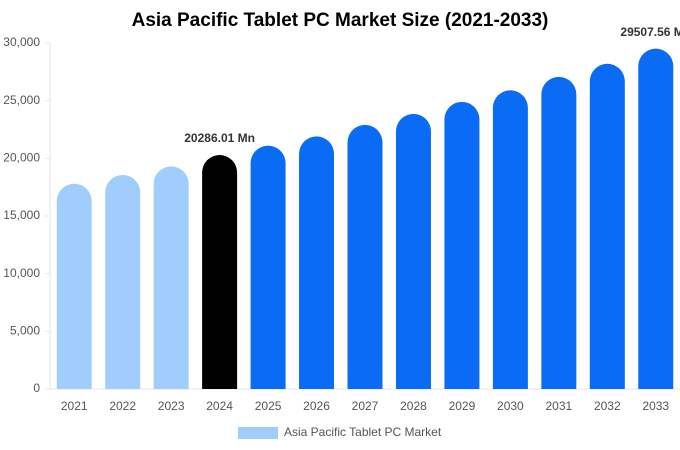  Describe the element at coordinates (363, 432) in the screenshot. I see `legend-label: Asia Pacific Tablet PC Market` at that location.